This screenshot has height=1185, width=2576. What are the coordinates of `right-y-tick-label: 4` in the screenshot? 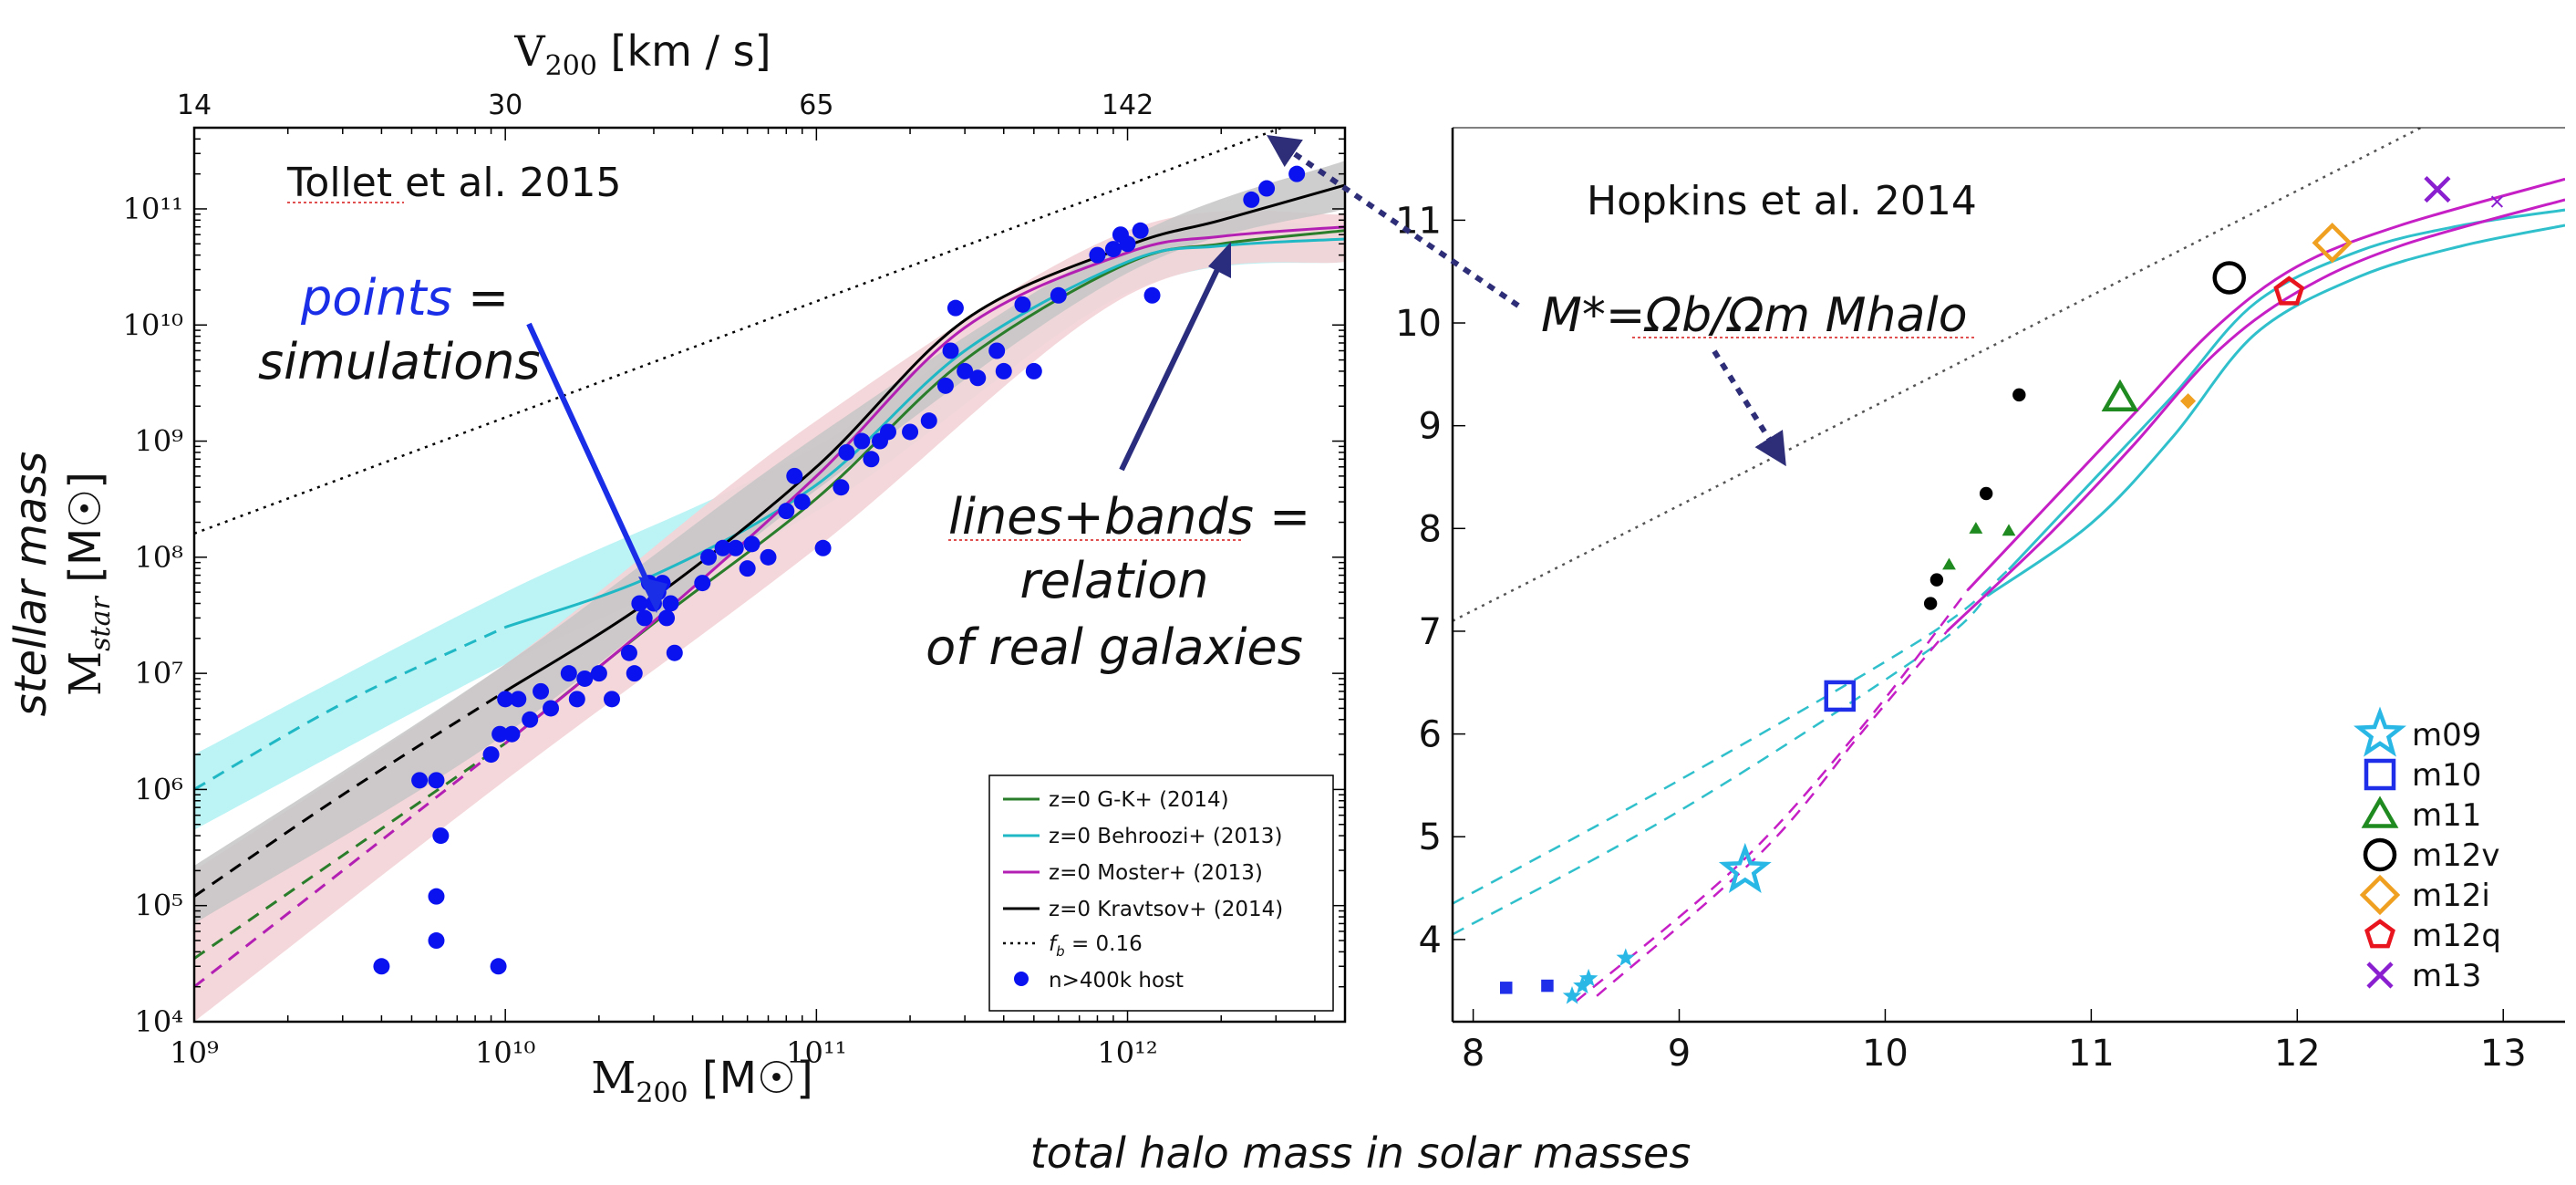 It's located at (1430, 941).